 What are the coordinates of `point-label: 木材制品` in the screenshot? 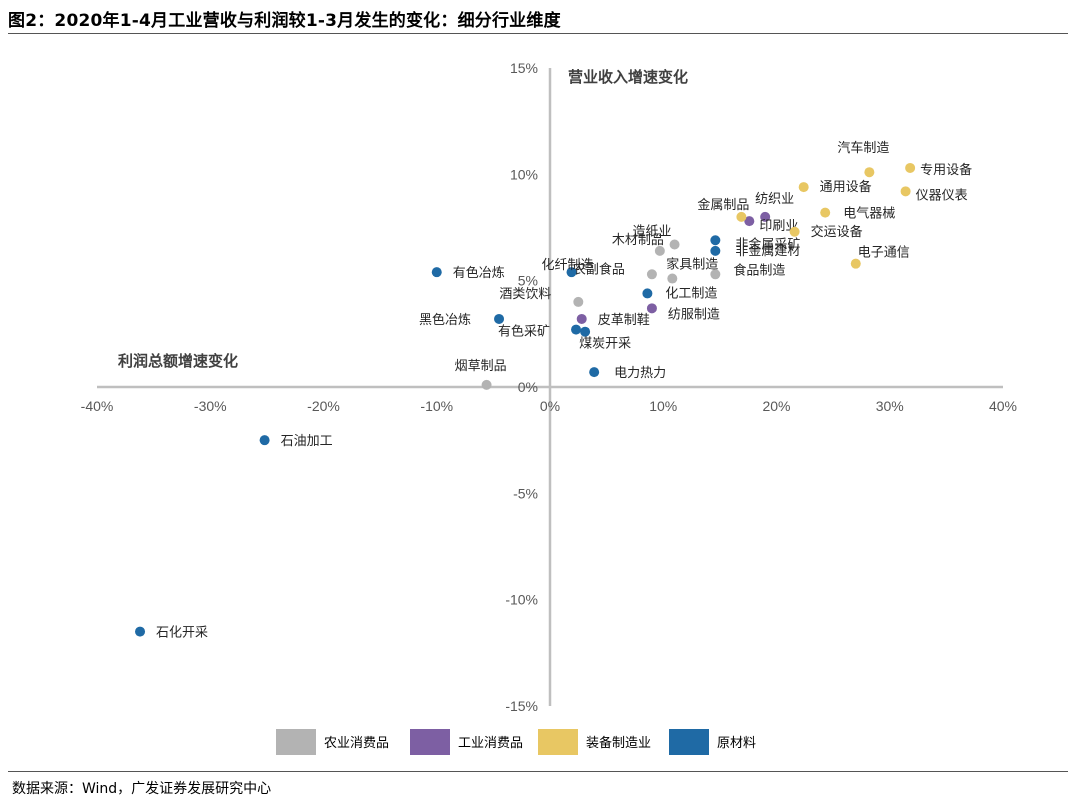 It's located at (638, 240).